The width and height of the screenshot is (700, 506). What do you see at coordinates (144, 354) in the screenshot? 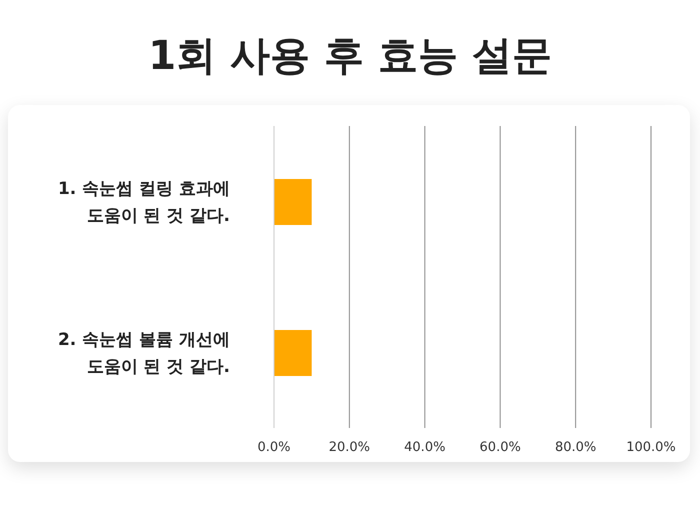
I see `y-tick-label: 2. 속눈썹 볼륨 개선에 도움이 된 것 같다.` at bounding box center [144, 354].